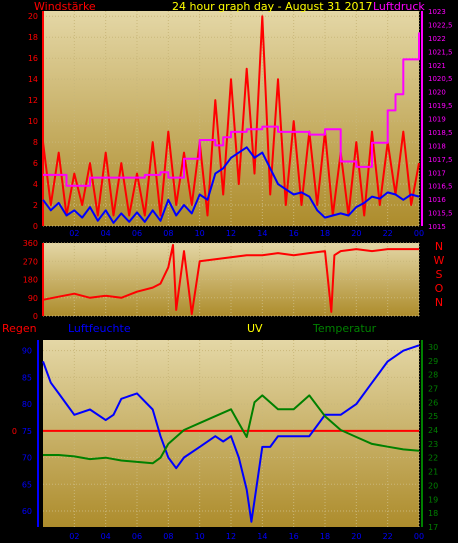 Image resolution: width=458 pixels, height=543 pixels. What do you see at coordinates (433, 499) in the screenshot?
I see `y-tick-label-temperature: 19` at bounding box center [433, 499].